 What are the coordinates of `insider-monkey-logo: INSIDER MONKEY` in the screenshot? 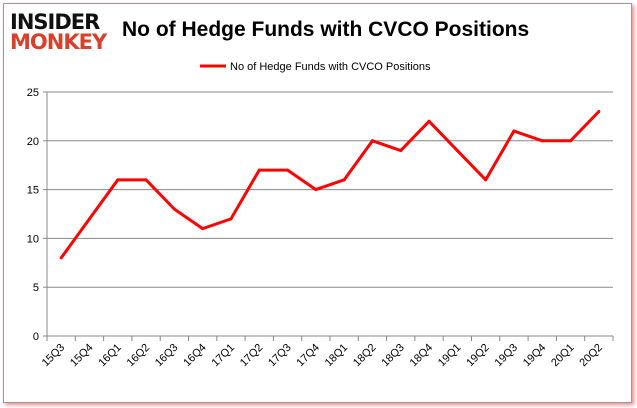 It's located at (58, 32).